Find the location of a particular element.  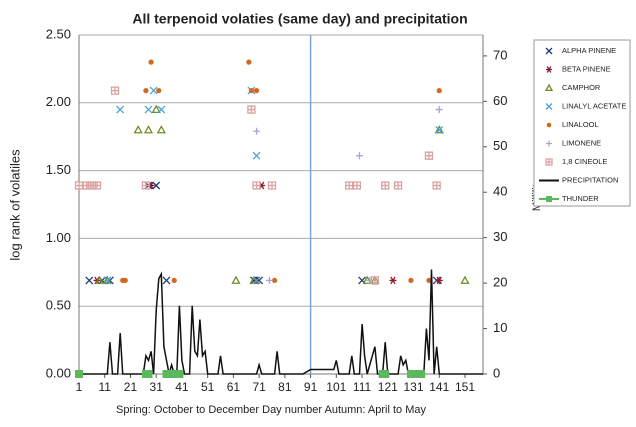

legend-label: ALPHA PINENE is located at coordinates (589, 50).